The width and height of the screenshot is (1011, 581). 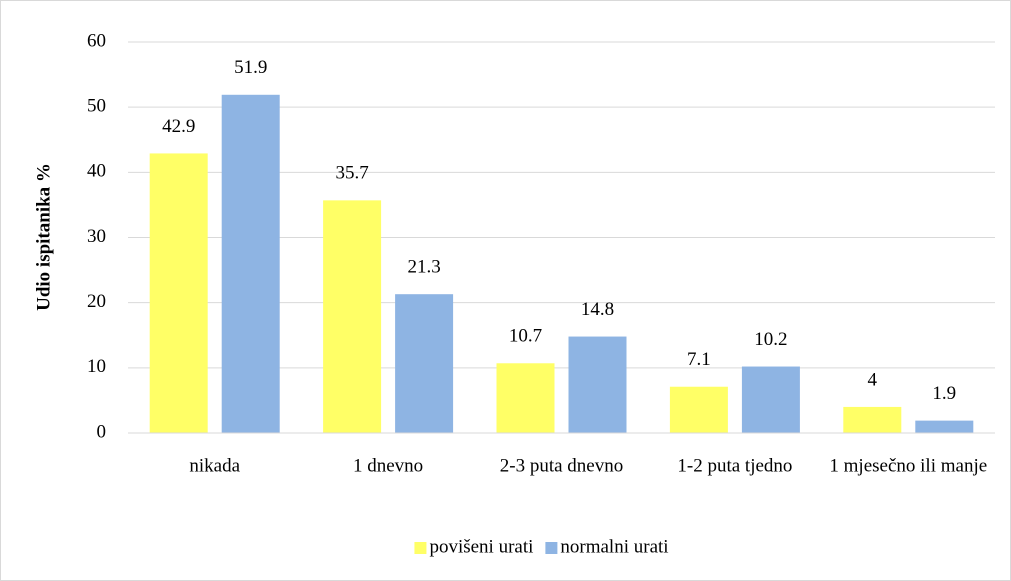 What do you see at coordinates (96, 171) in the screenshot?
I see `y-tick-label: 40` at bounding box center [96, 171].